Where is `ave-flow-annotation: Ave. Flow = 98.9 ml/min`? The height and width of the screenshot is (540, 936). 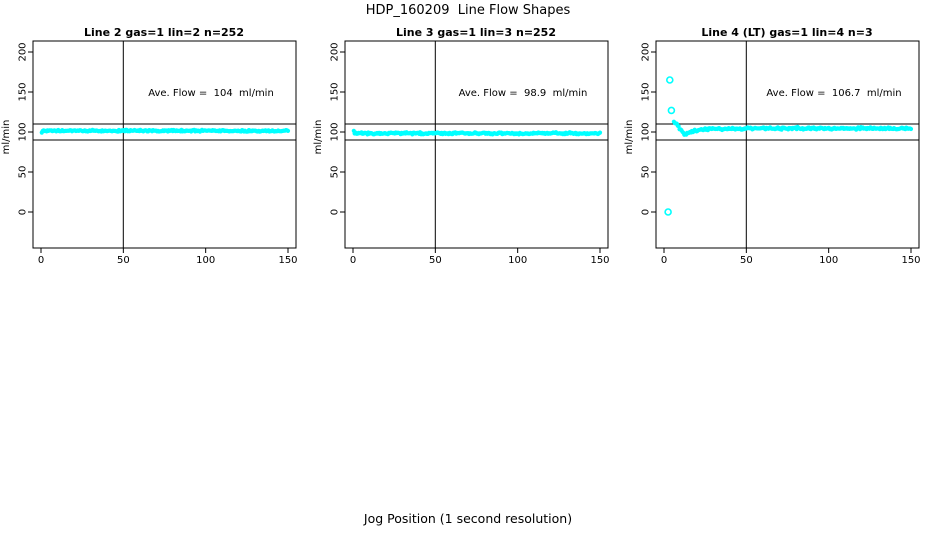 ave-flow-annotation: Ave. Flow = 98.9 ml/min is located at coordinates (523, 93).